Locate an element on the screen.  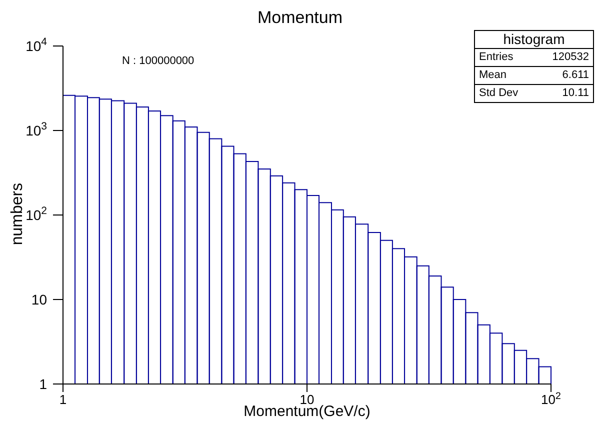
text: 120532 is located at coordinates (570, 57).